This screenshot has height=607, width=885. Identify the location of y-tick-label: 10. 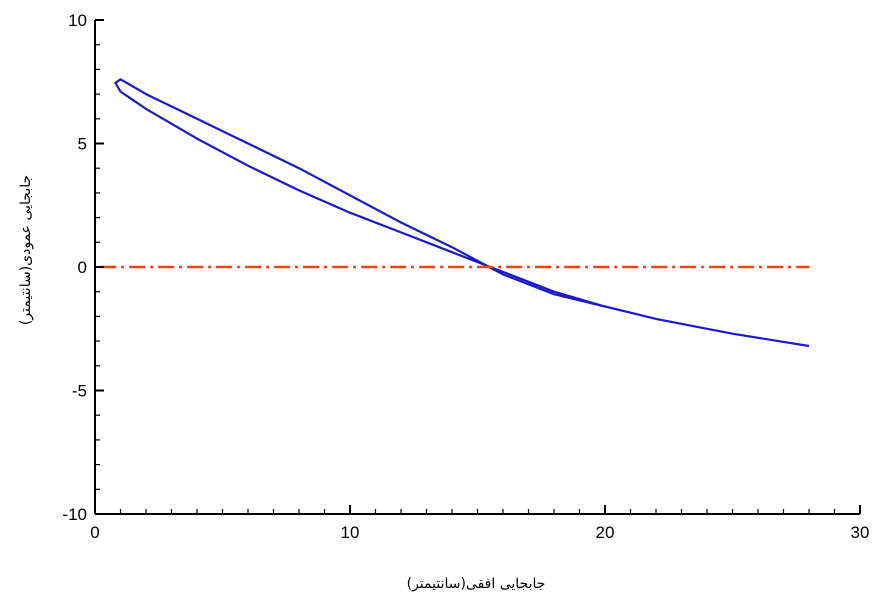
(77, 20).